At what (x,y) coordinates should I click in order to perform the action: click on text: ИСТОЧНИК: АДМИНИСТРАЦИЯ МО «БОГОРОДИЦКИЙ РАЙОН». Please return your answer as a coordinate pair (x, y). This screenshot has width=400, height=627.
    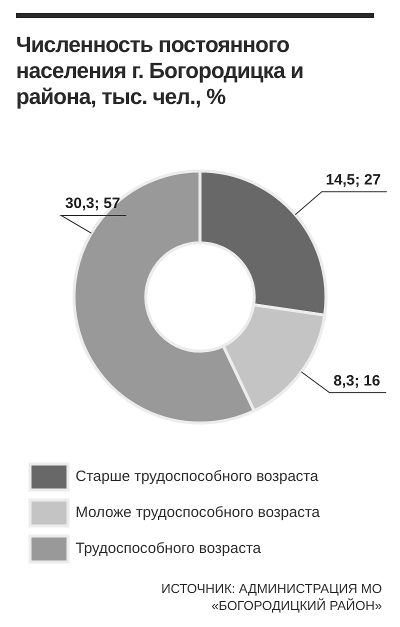
    Looking at the image, I should click on (271, 597).